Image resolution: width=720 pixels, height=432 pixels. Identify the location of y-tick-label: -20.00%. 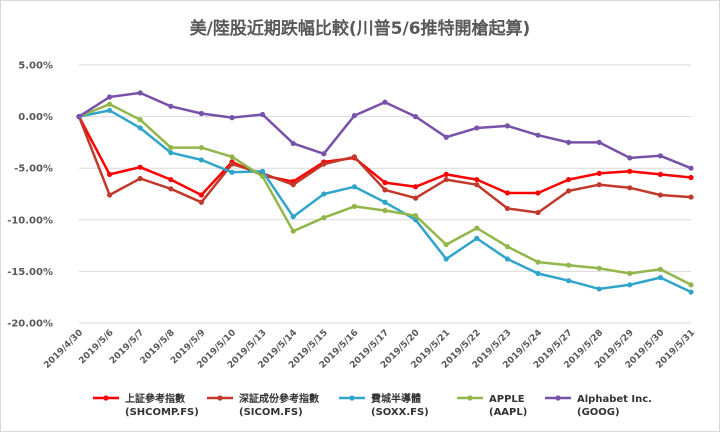
(30, 324).